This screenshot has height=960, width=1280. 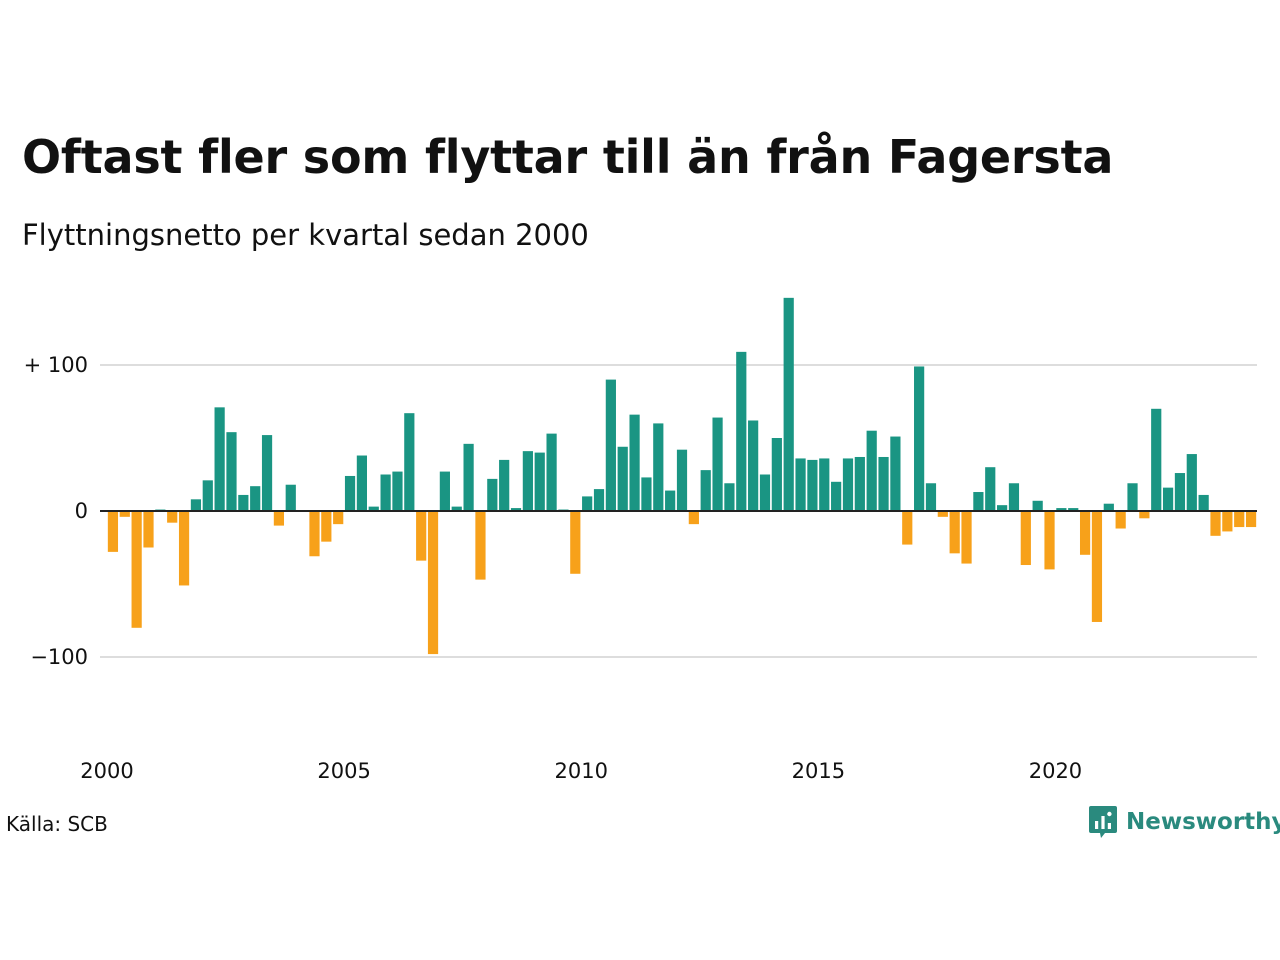 I want to click on y-tick-label: −100, so click(x=59, y=657).